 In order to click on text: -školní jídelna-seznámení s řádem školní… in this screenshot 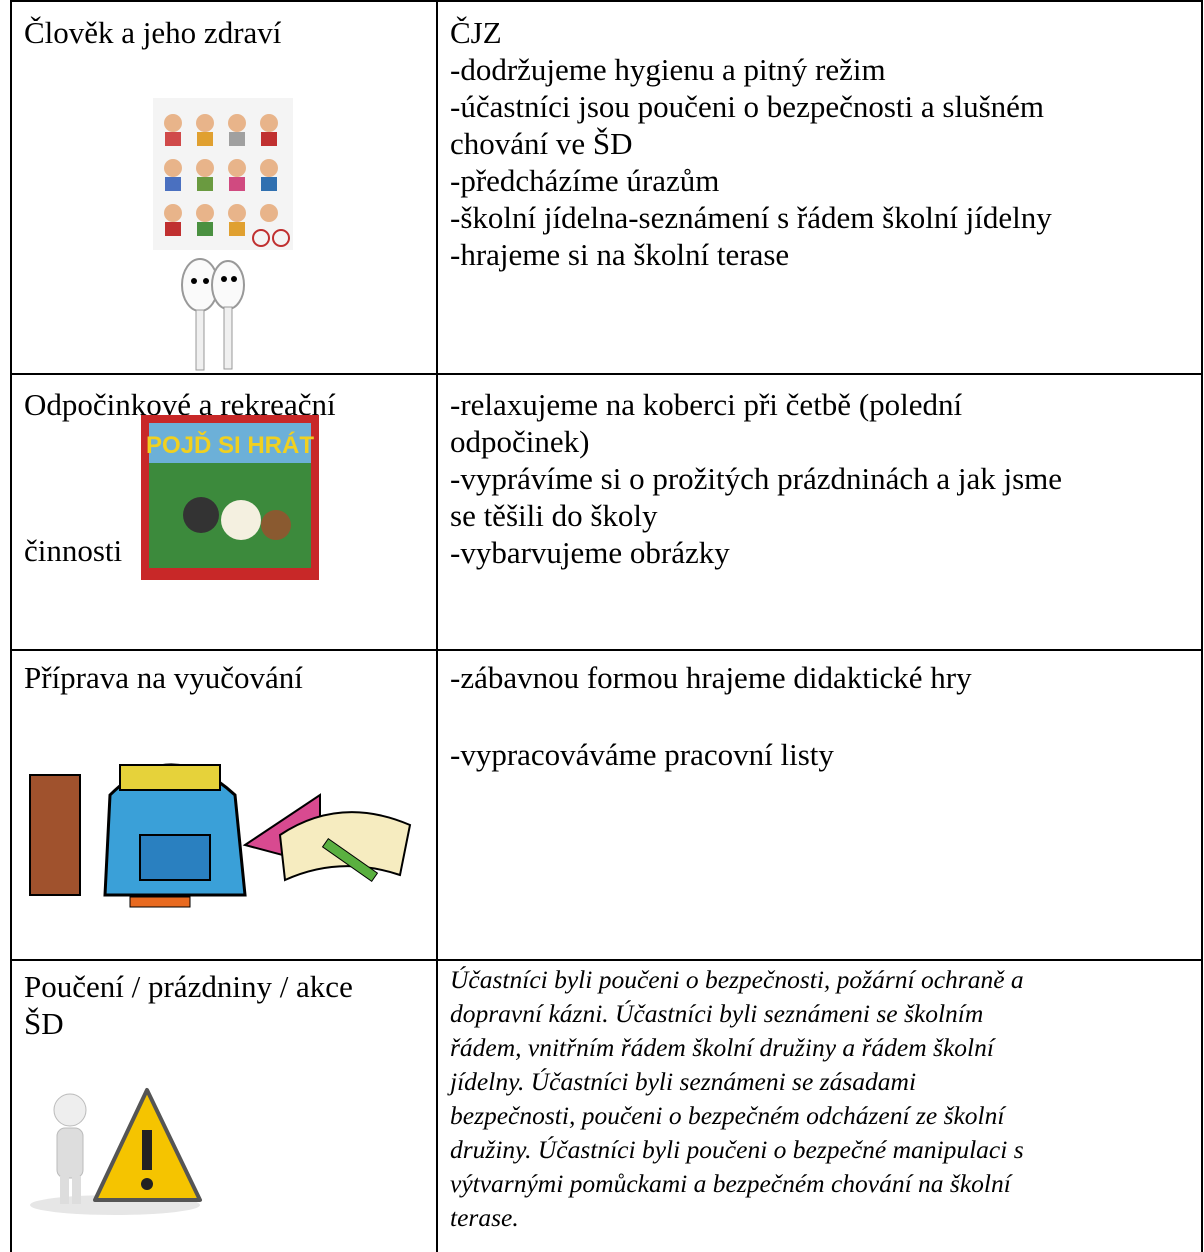, I will do `click(751, 217)`.